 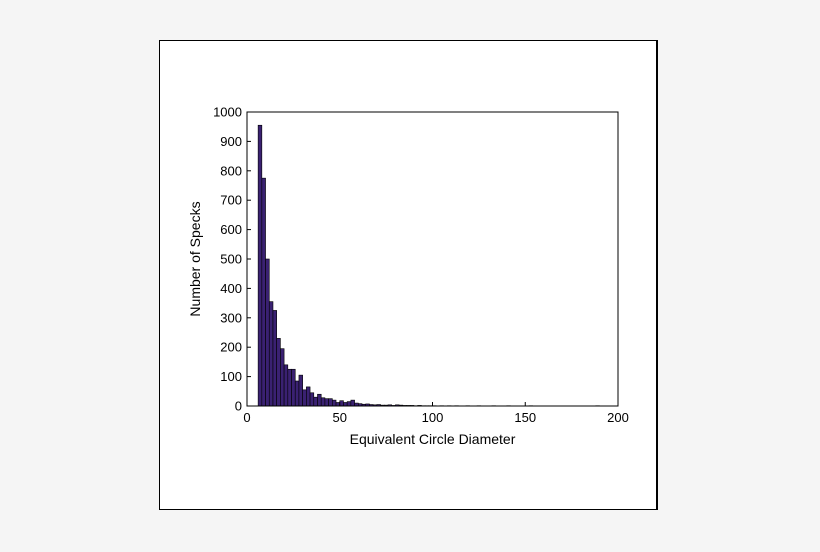 I want to click on x-axis-label: Equivalent Circle Diameter, so click(x=433, y=439).